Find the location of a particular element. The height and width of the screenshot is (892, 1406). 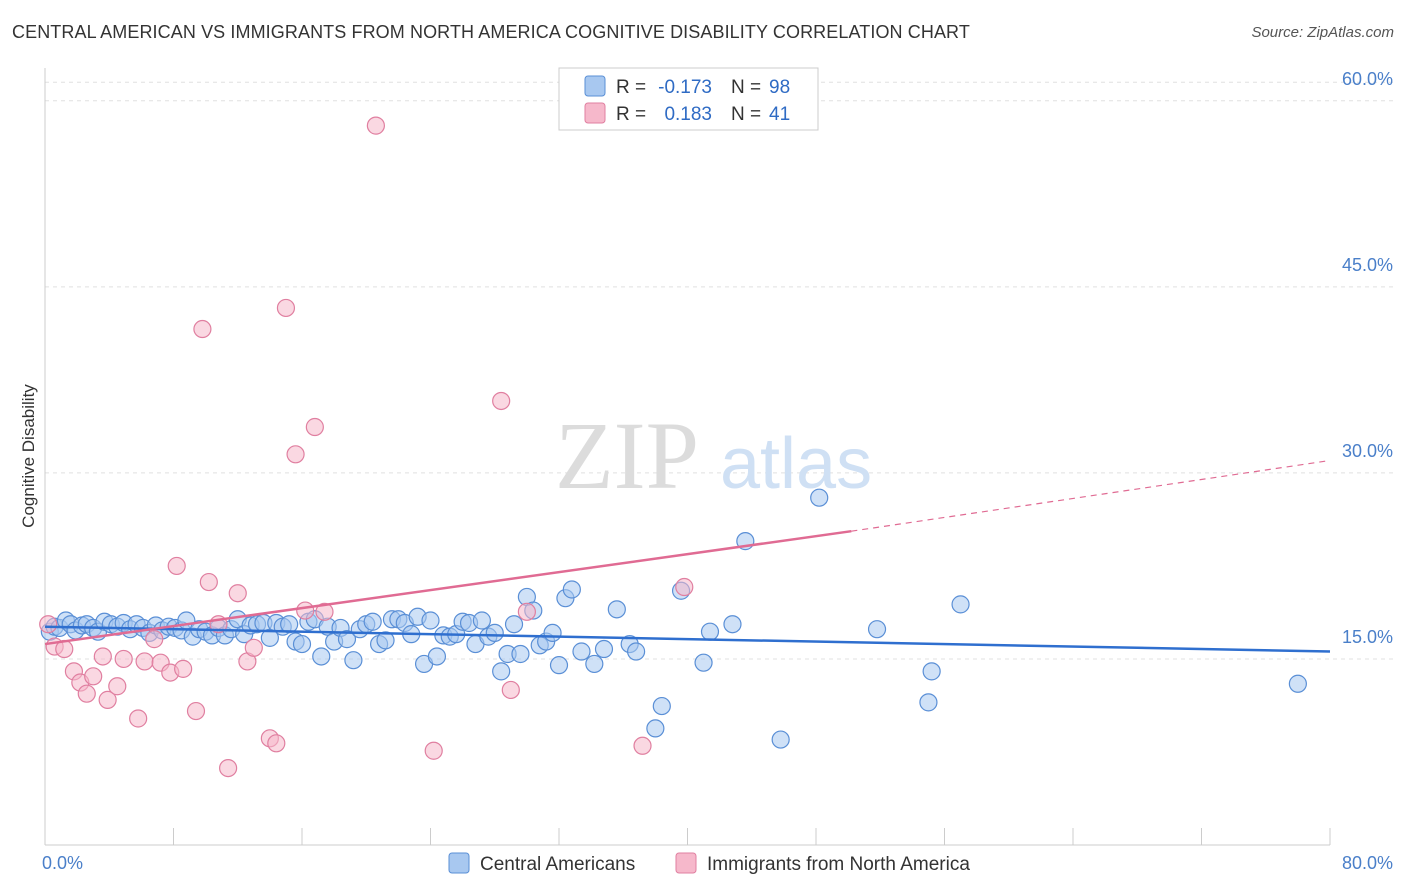

watermark: ZIP atlas is located at coordinates (713, 455).